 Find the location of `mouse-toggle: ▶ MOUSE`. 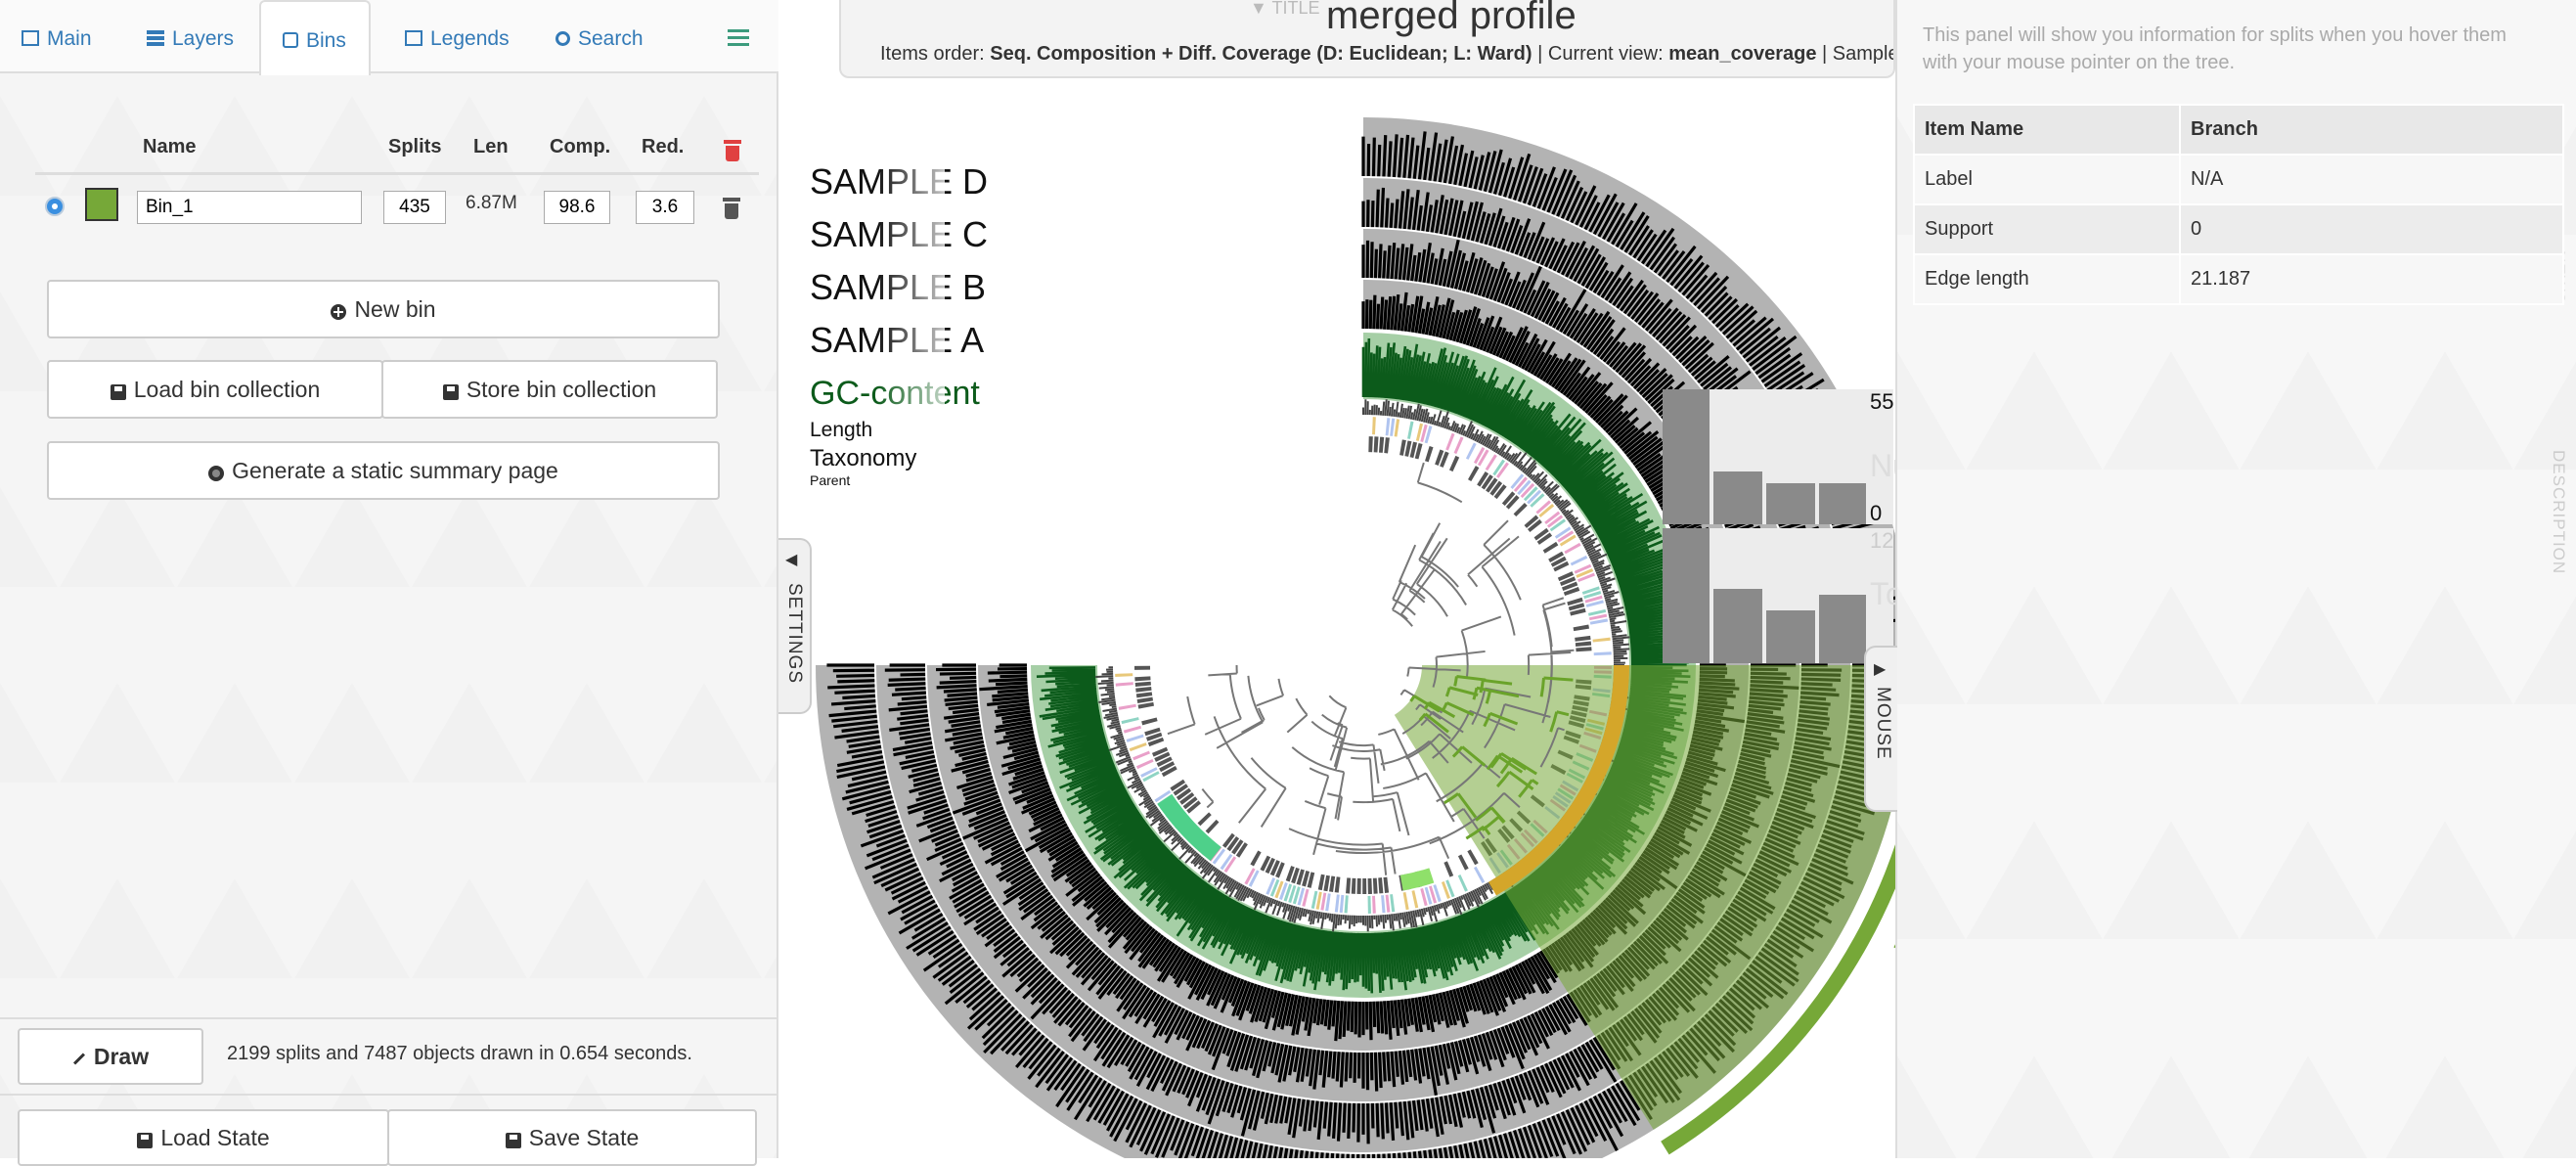

mouse-toggle: ▶ MOUSE is located at coordinates (1880, 729).